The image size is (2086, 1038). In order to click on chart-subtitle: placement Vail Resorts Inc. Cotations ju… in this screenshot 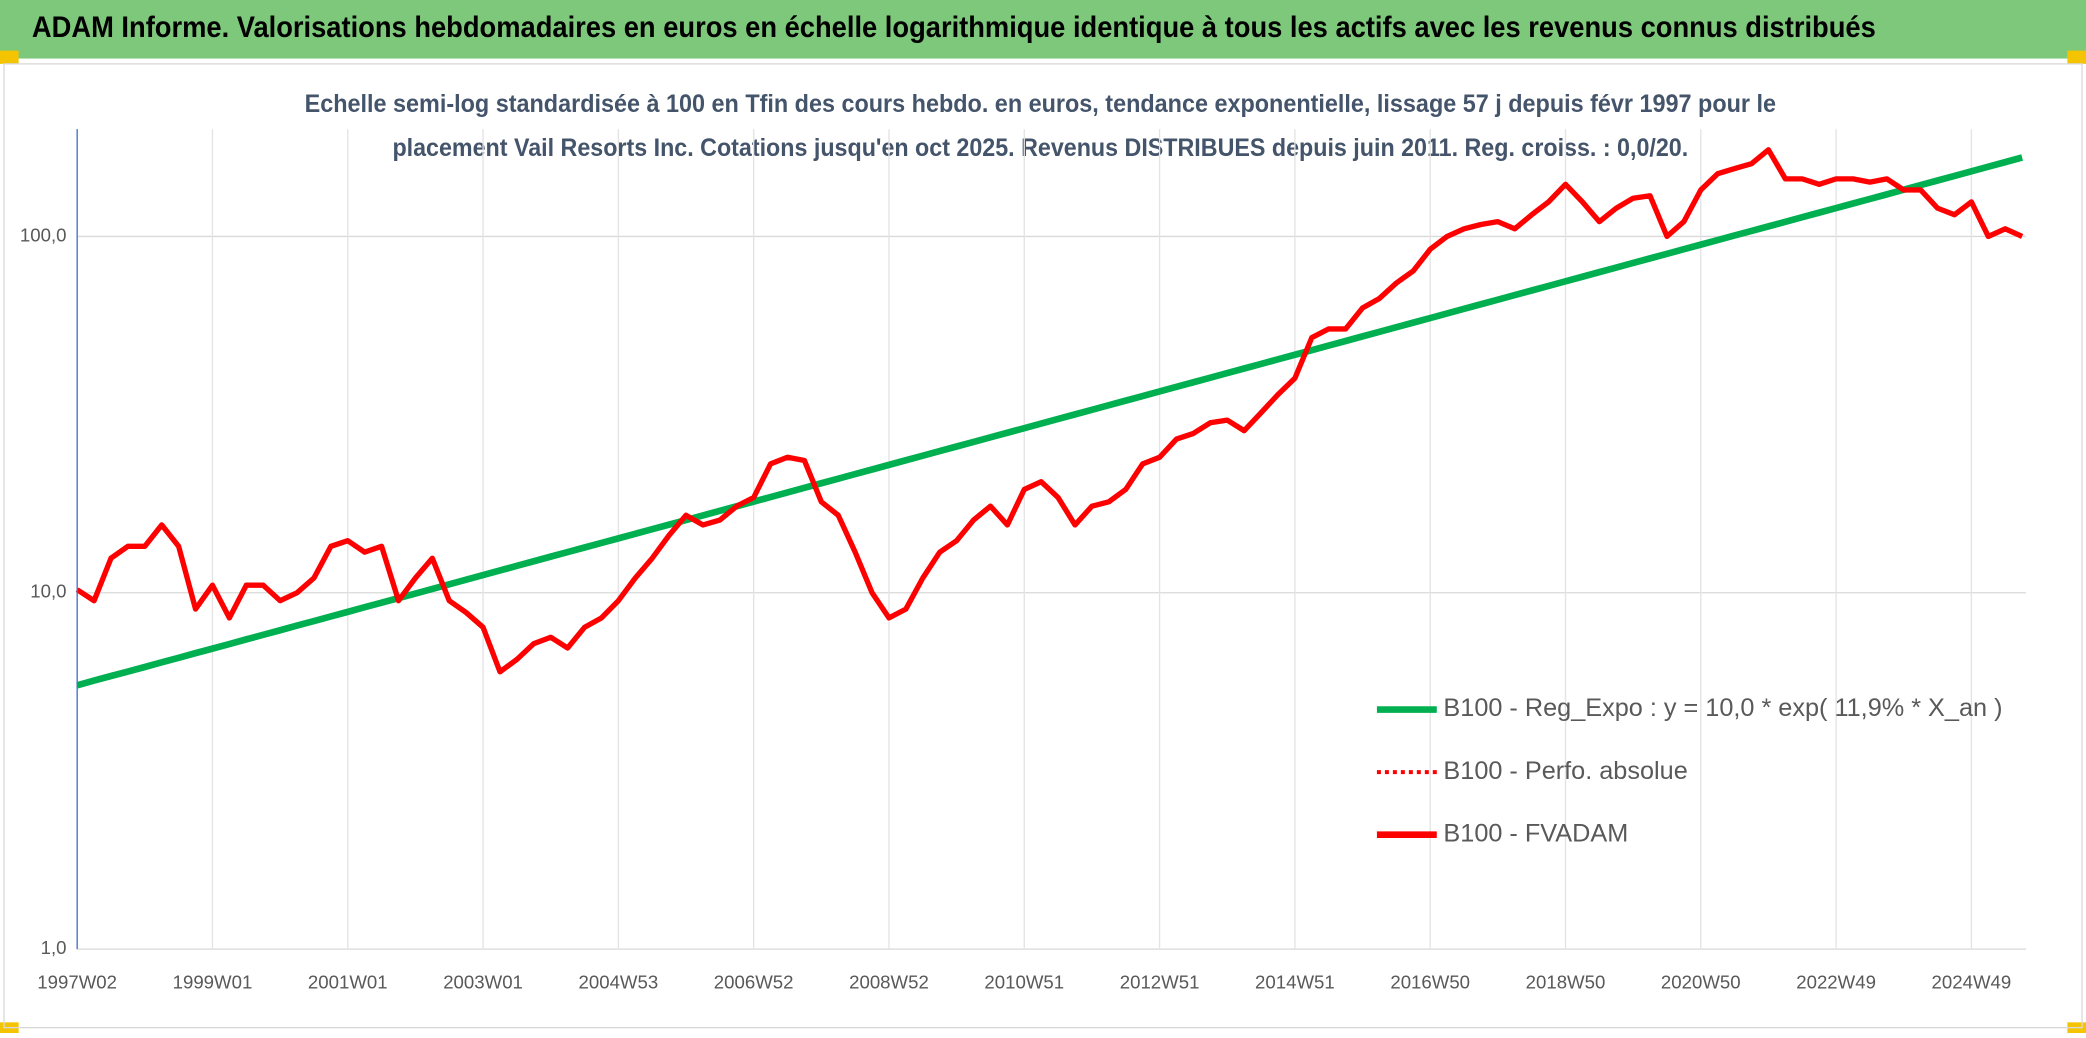, I will do `click(1040, 148)`.